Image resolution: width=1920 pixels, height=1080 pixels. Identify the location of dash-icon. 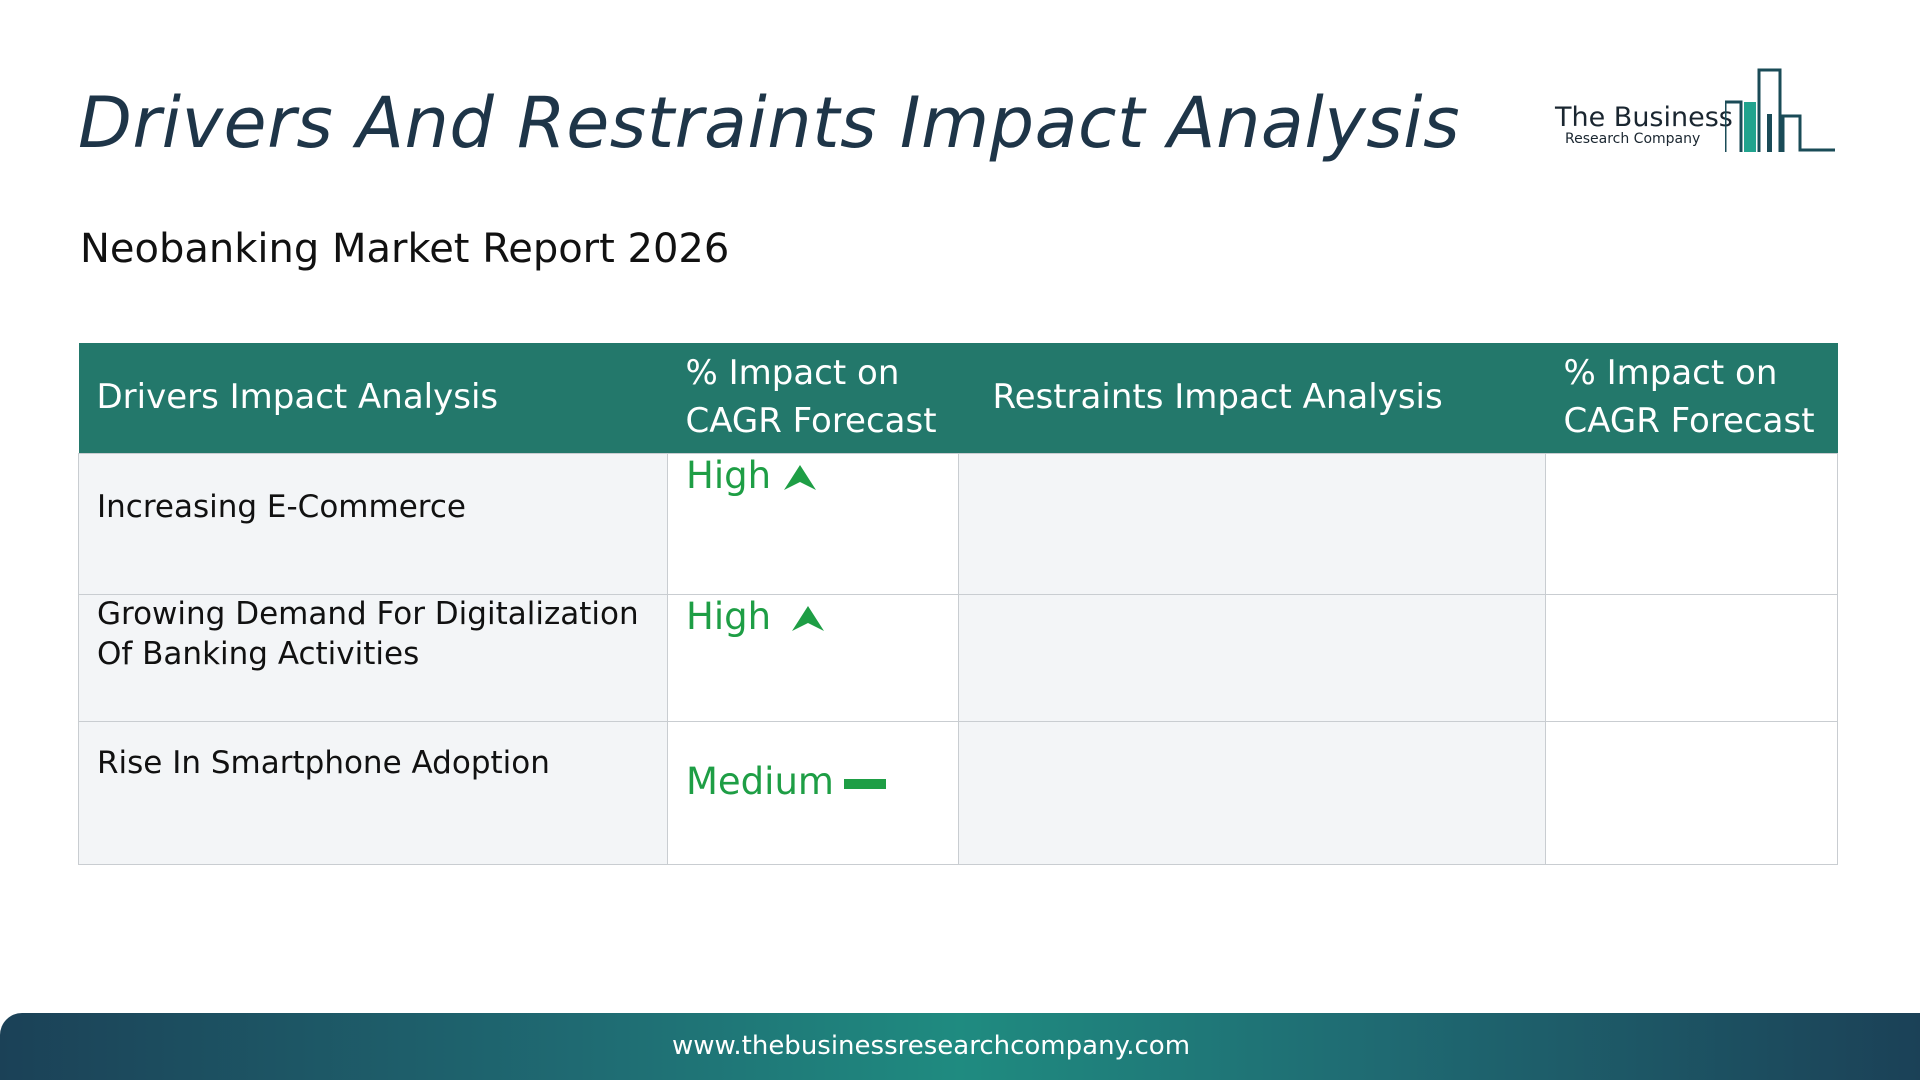
(864, 783).